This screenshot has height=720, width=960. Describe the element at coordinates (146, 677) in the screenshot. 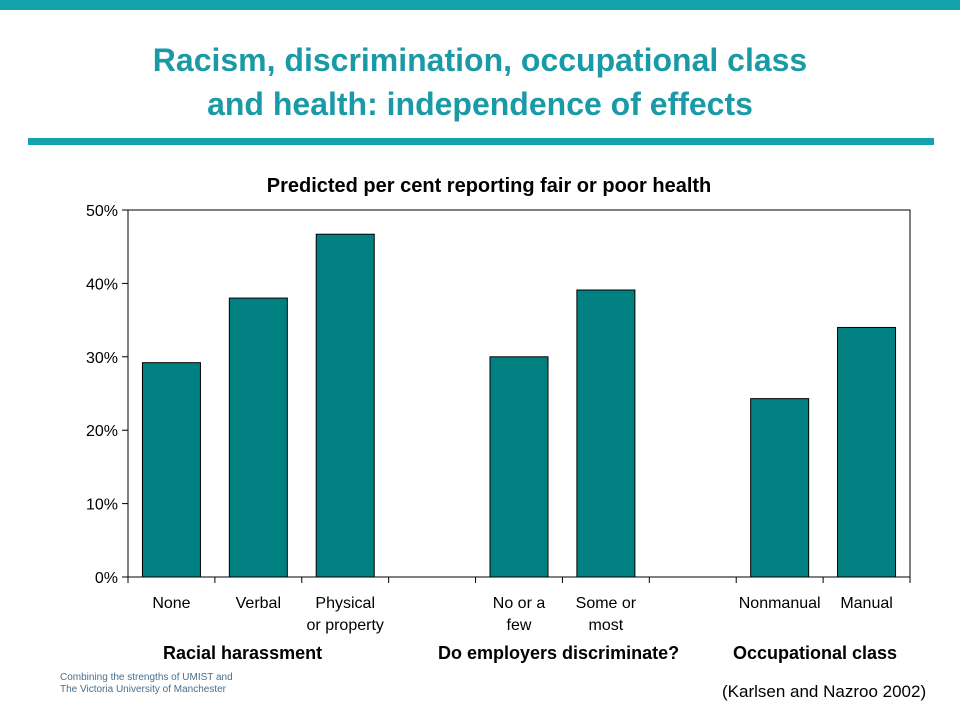

I see `institution-note-line-1: Combining the strengths of UMIST and` at that location.